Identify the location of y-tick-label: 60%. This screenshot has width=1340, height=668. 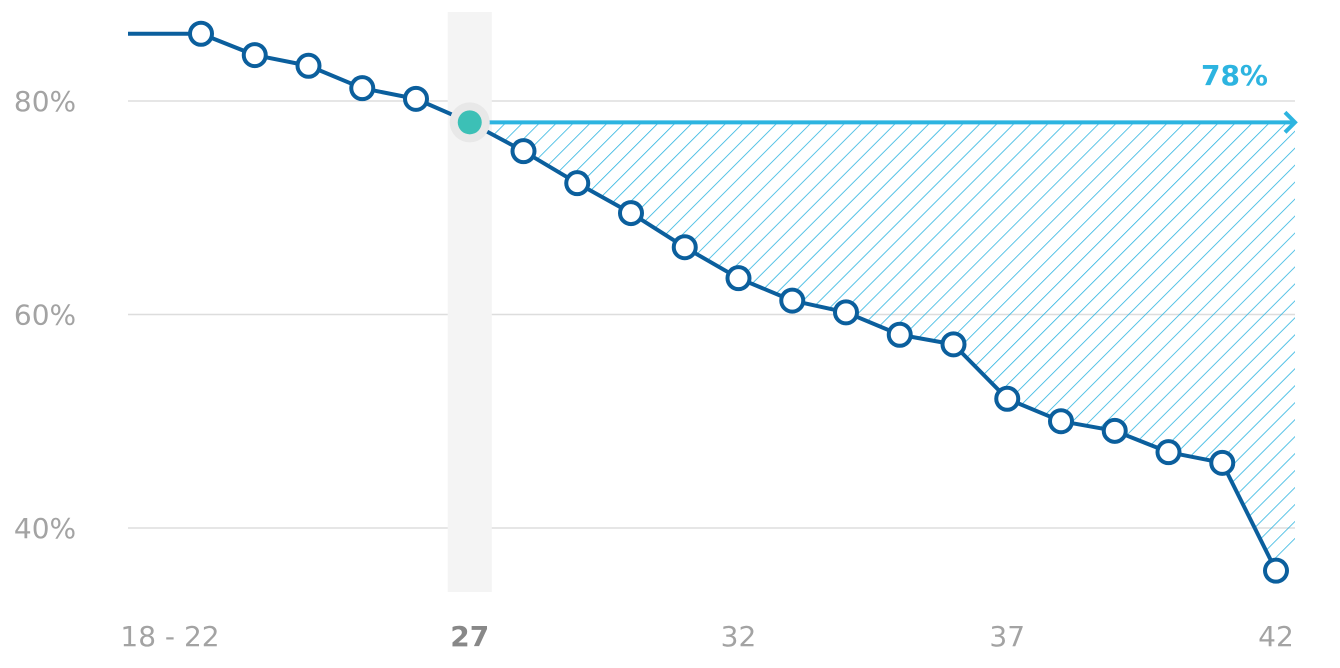
(45, 314).